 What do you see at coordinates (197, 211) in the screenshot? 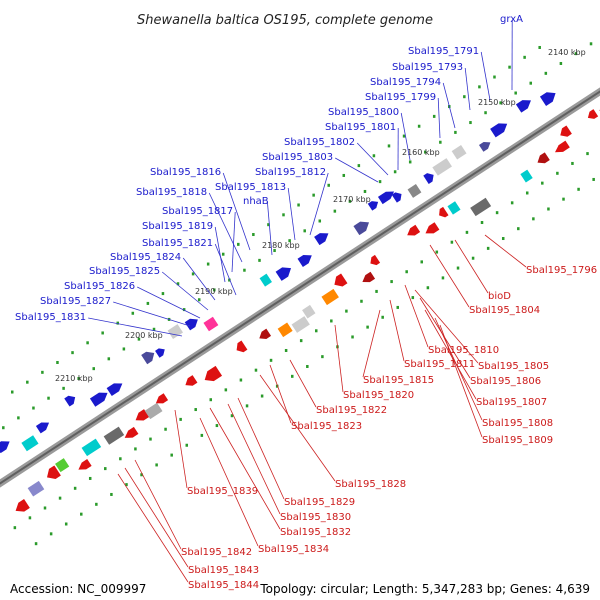
I see `plus-gene-label: Sbal195_1817` at bounding box center [197, 211].